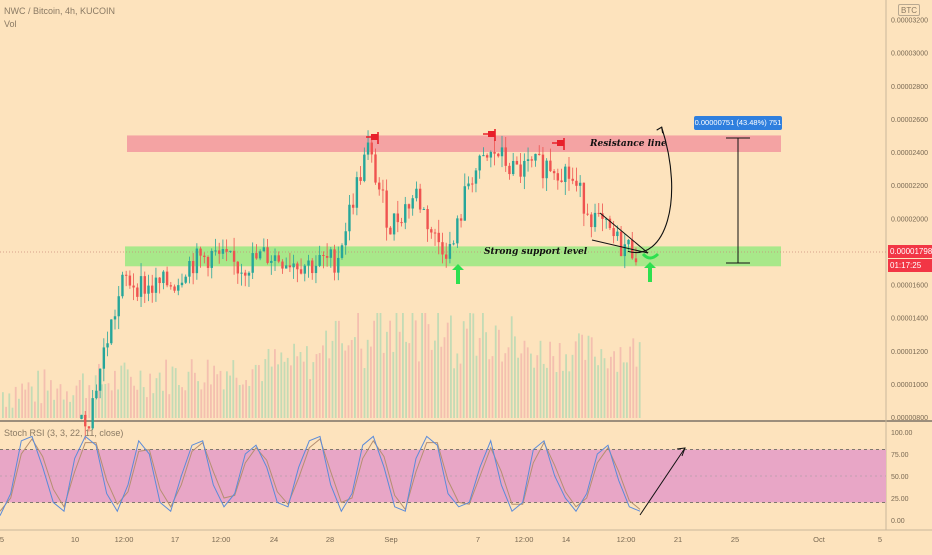 The image size is (932, 555). What do you see at coordinates (909, 319) in the screenshot?
I see `price-tick-label: 0.00001400` at bounding box center [909, 319].